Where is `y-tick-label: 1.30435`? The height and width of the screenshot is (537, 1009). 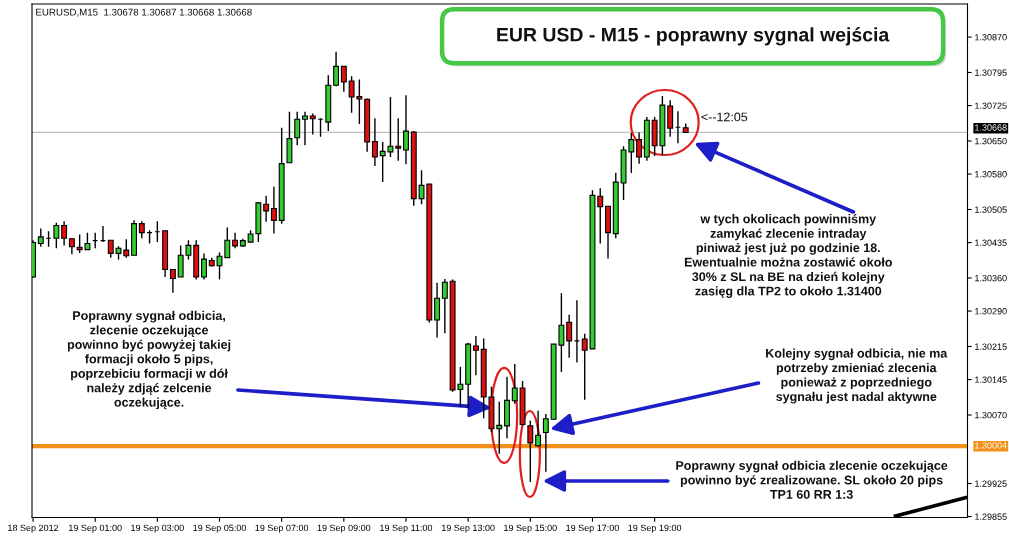 y-tick-label: 1.30435 is located at coordinates (991, 242).